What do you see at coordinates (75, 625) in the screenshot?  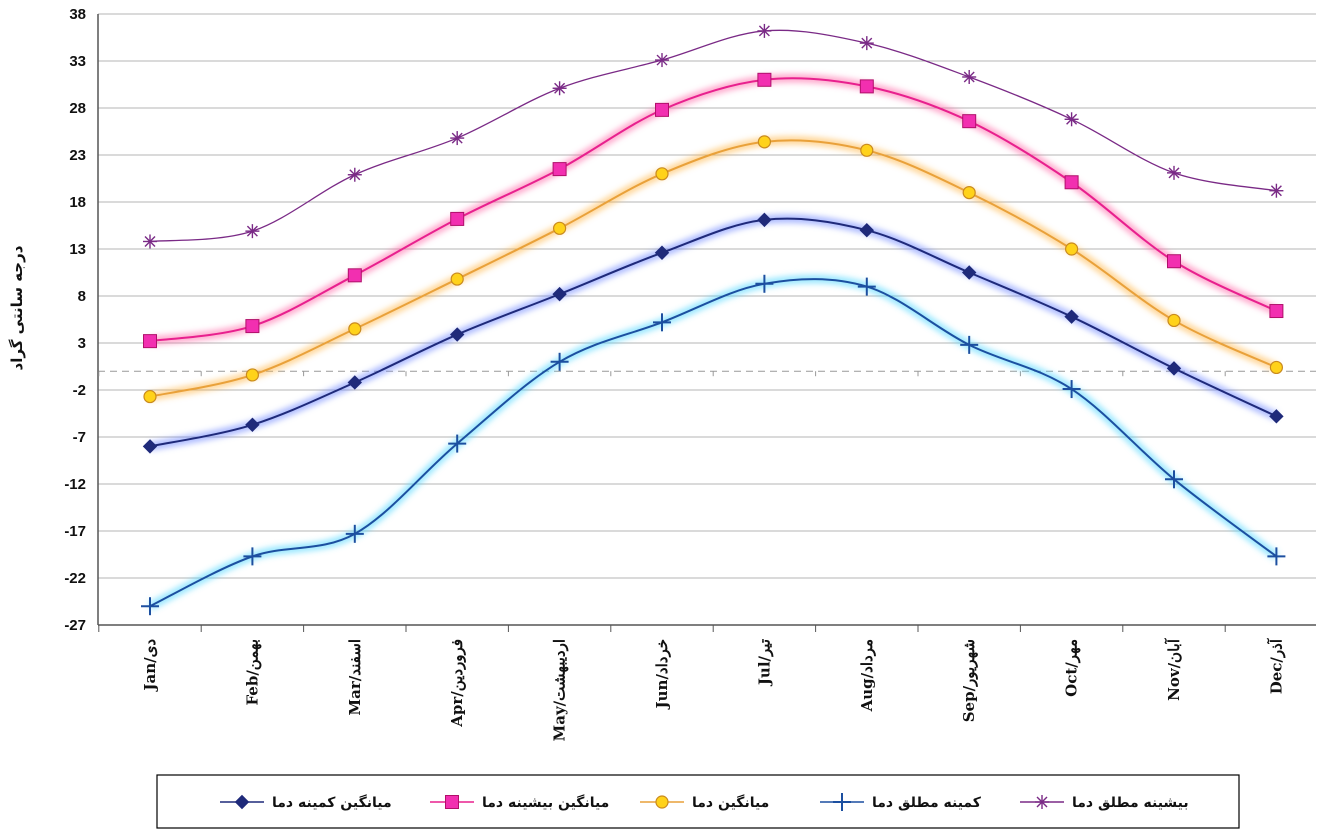 I see `y-tick-label: -27` at bounding box center [75, 625].